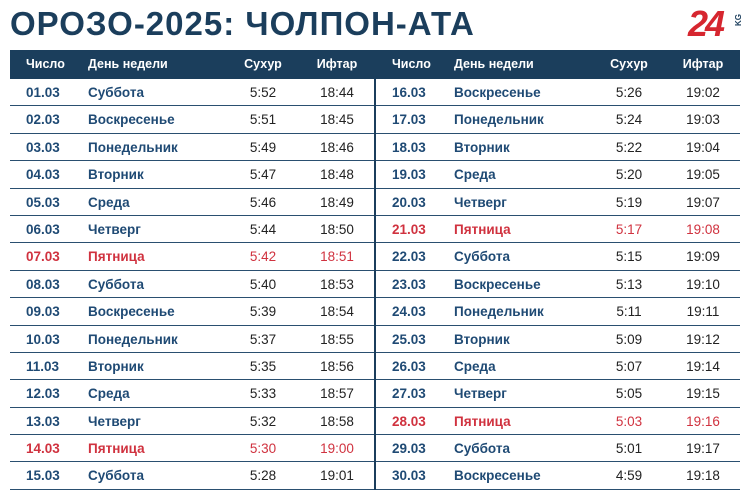  Describe the element at coordinates (409, 257) in the screenshot. I see `cell-date: 22.03` at that location.